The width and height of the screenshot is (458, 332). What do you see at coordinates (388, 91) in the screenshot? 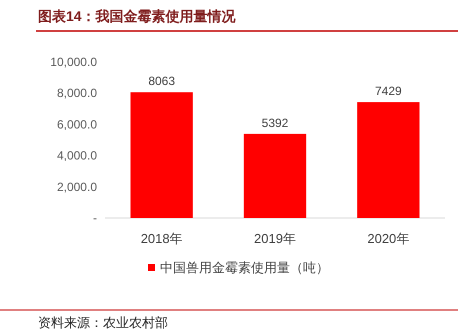
I see `data-label: 7429` at bounding box center [388, 91].